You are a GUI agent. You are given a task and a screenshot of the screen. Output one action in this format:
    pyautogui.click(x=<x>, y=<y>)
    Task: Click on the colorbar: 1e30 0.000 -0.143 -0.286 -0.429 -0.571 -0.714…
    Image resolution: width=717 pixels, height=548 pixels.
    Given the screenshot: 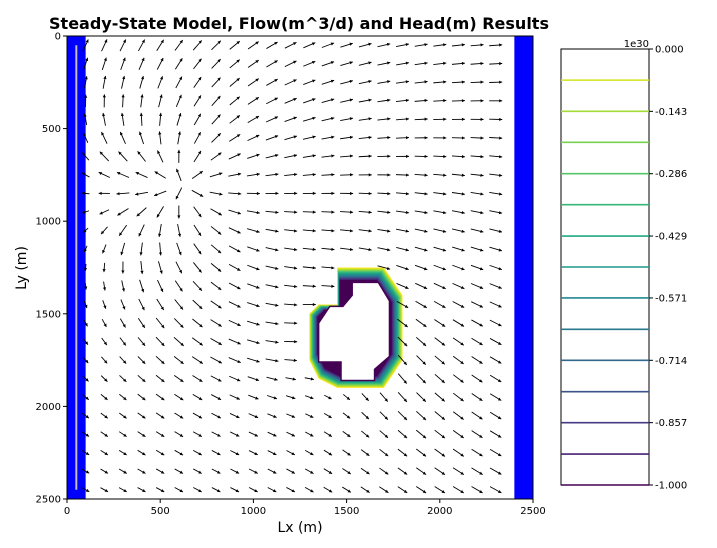 What is the action you would take?
    pyautogui.click(x=623, y=265)
    